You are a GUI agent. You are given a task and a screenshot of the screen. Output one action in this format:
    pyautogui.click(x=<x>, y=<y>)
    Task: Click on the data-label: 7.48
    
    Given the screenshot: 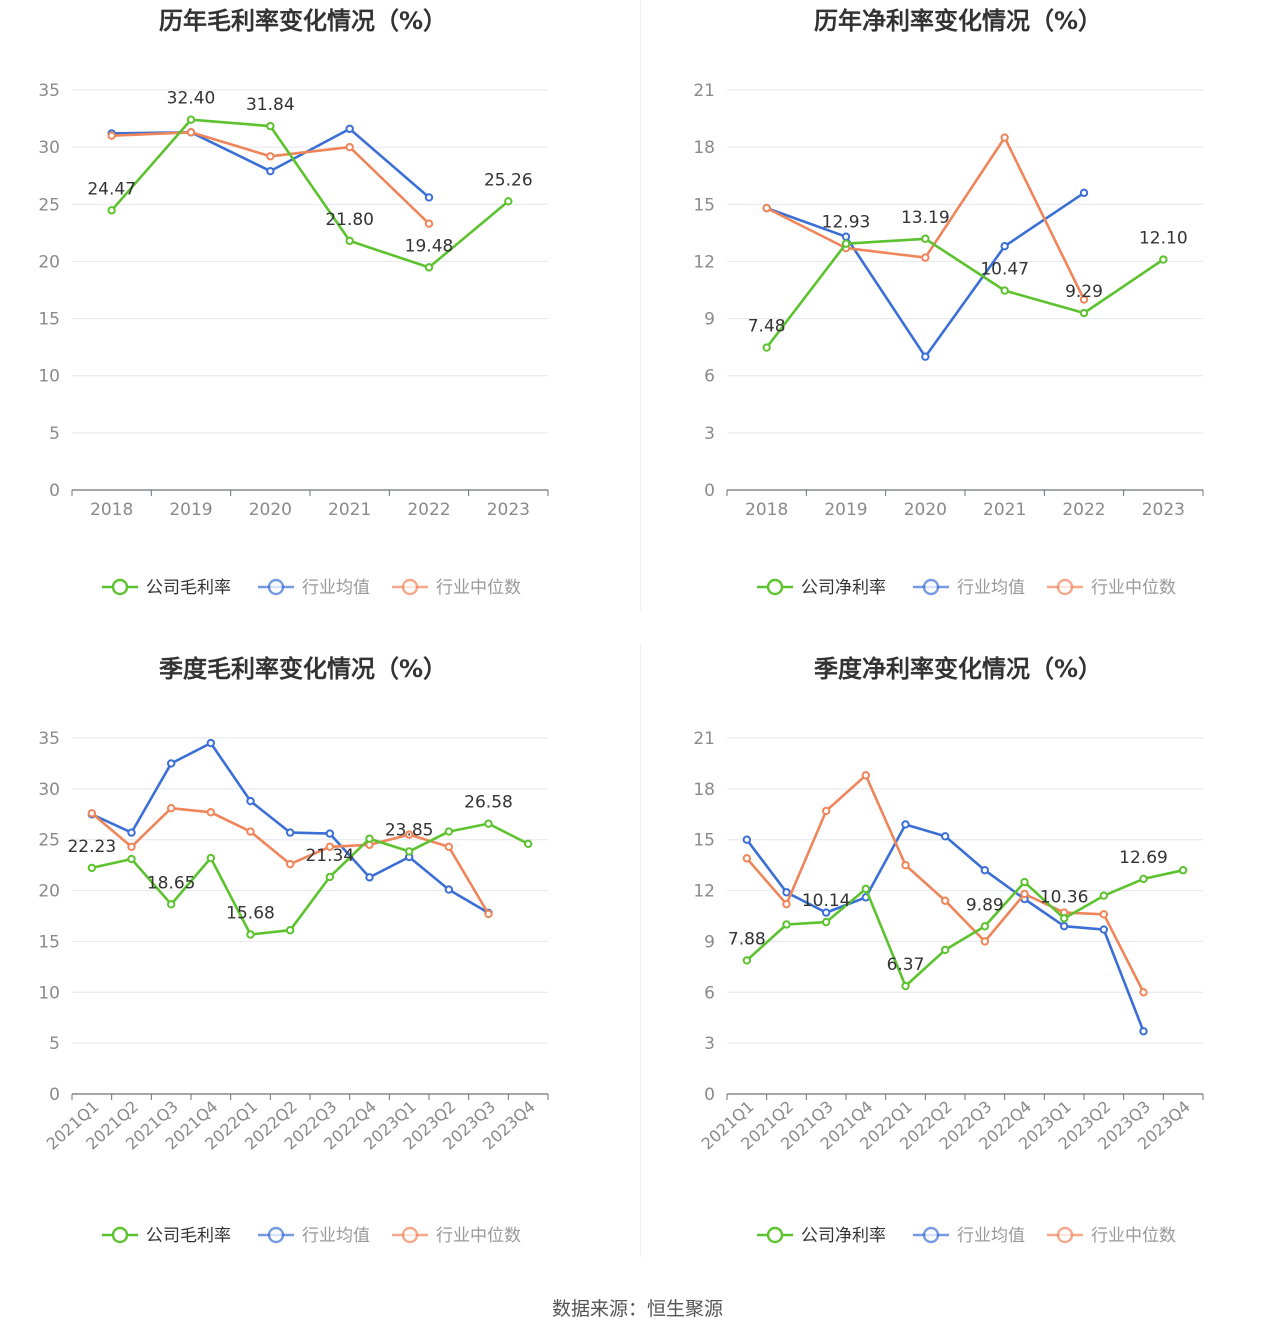 What is the action you would take?
    pyautogui.click(x=767, y=327)
    